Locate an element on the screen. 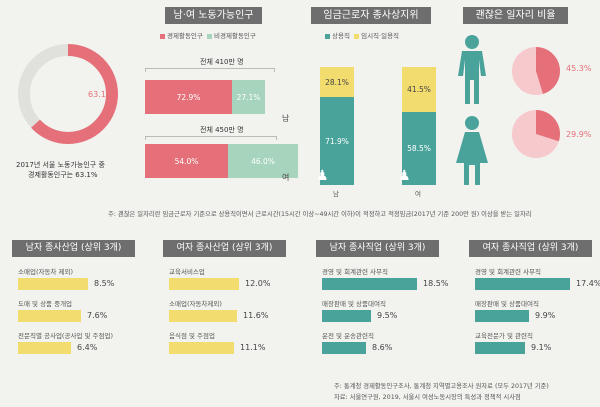  legend-active-swatch is located at coordinates (162, 36).